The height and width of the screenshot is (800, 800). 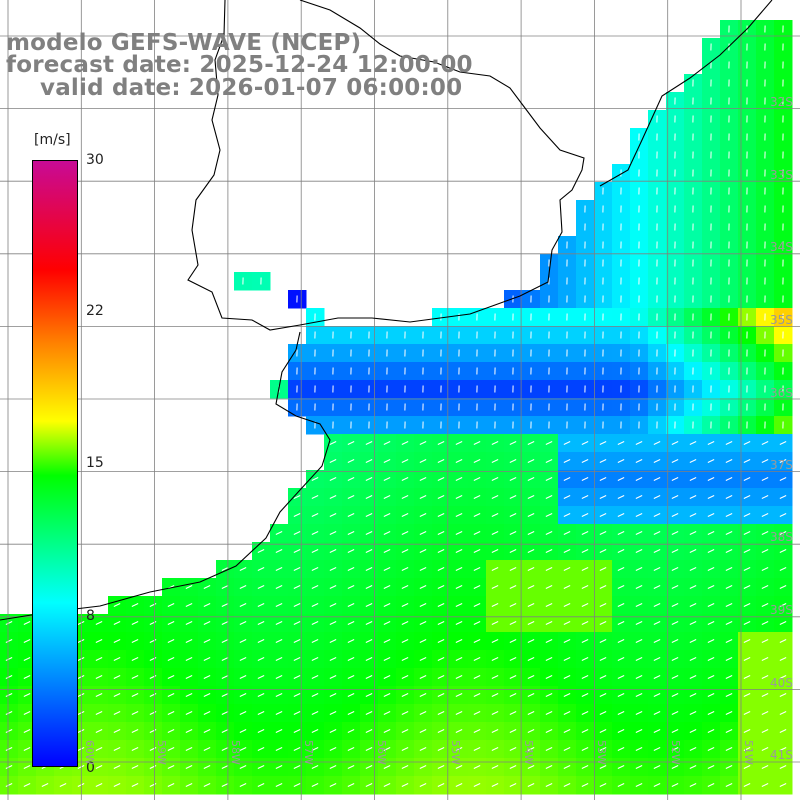 I want to click on coastline-uruguay, so click(x=686, y=93).